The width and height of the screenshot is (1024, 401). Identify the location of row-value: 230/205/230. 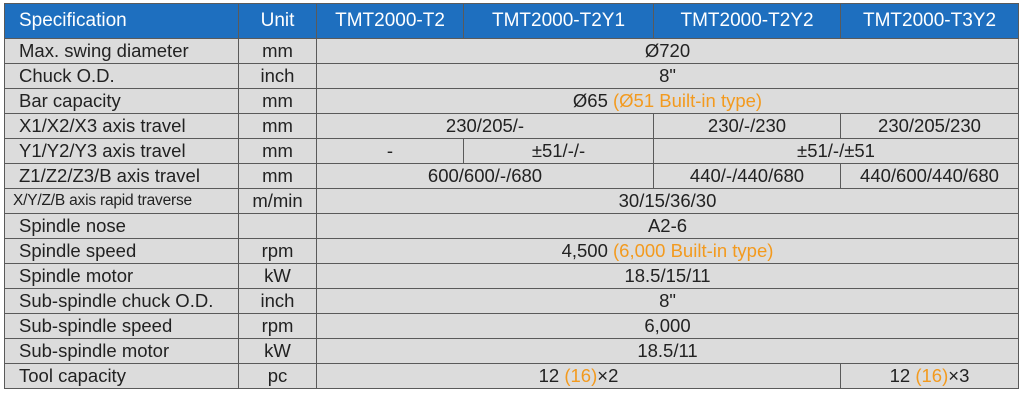
(929, 126).